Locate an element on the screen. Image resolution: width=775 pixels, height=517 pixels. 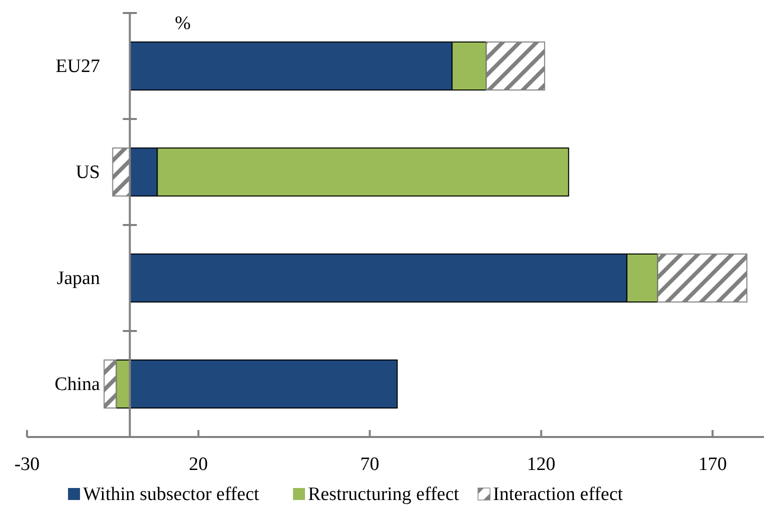
y-tick-label: Japan is located at coordinates (78, 278).